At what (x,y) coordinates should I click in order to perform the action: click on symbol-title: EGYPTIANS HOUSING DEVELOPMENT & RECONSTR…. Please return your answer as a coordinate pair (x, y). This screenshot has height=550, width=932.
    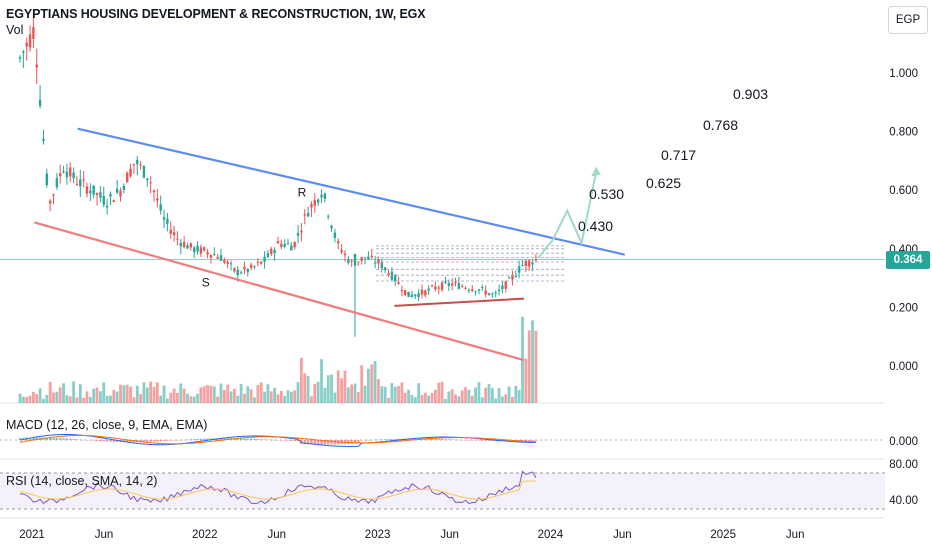
    Looking at the image, I should click on (216, 14).